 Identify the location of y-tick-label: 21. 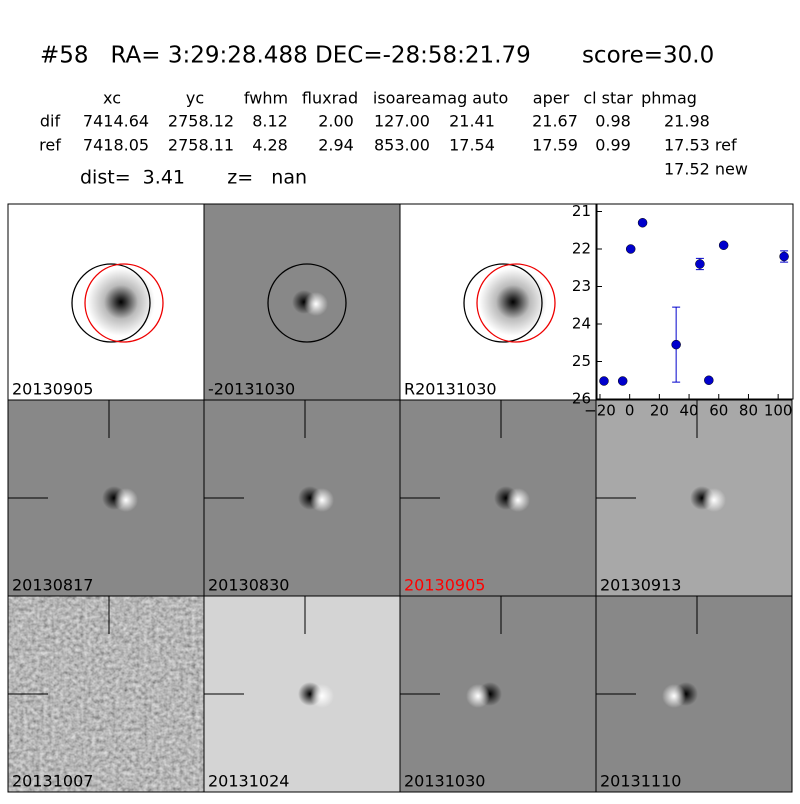
(581, 211).